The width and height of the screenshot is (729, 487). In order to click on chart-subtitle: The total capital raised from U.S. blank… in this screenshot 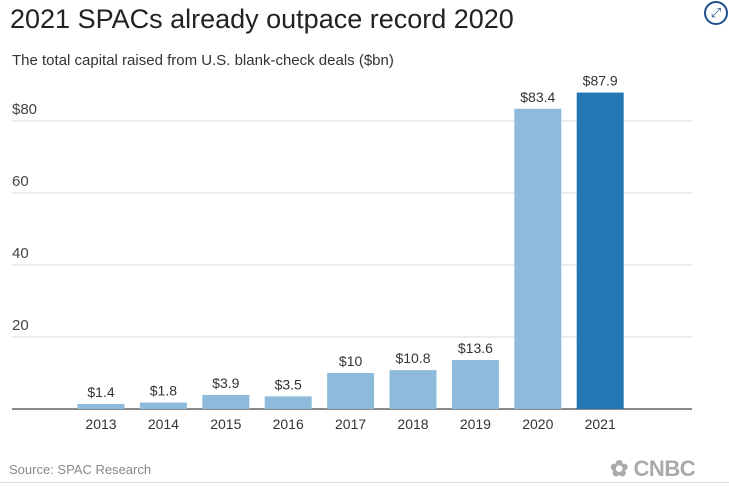, I will do `click(203, 60)`.